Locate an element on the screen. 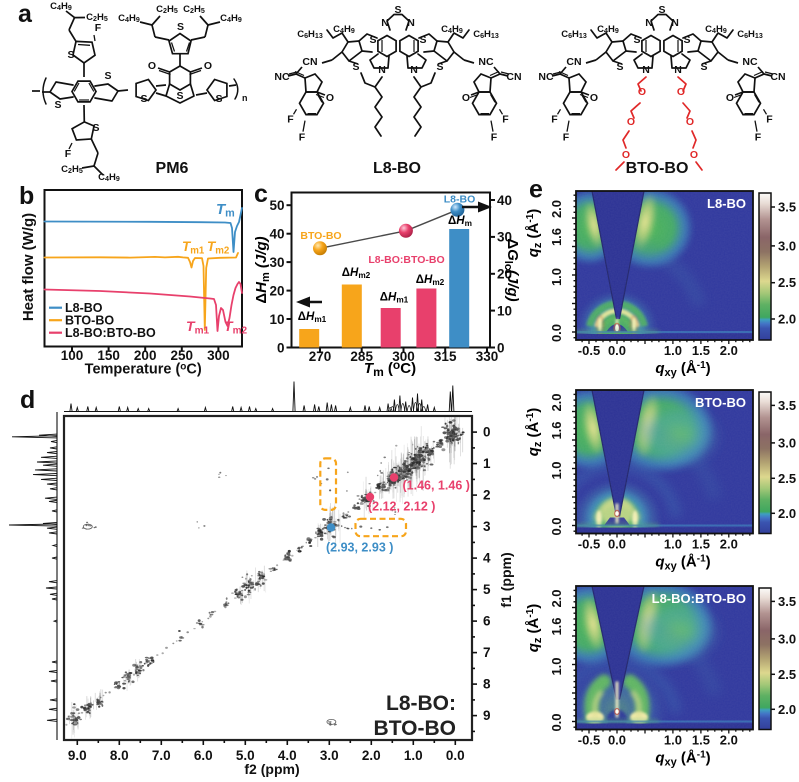  svg-text: 2 is located at coordinates (487, 495).